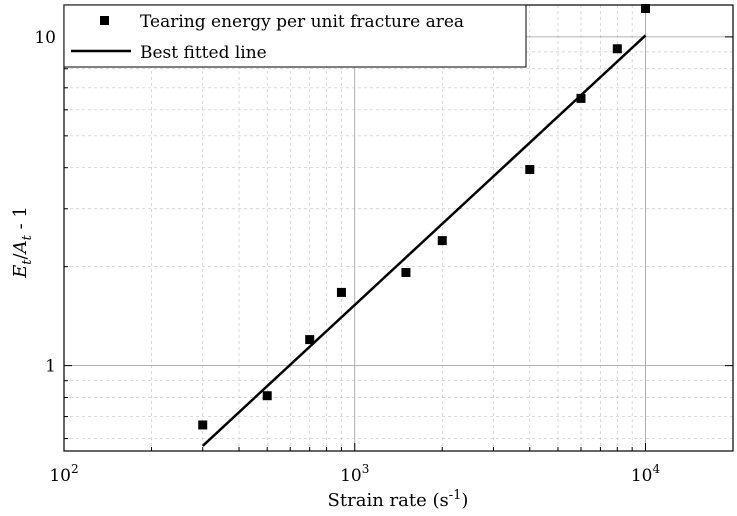  I want to click on legend-box, so click(295, 36).